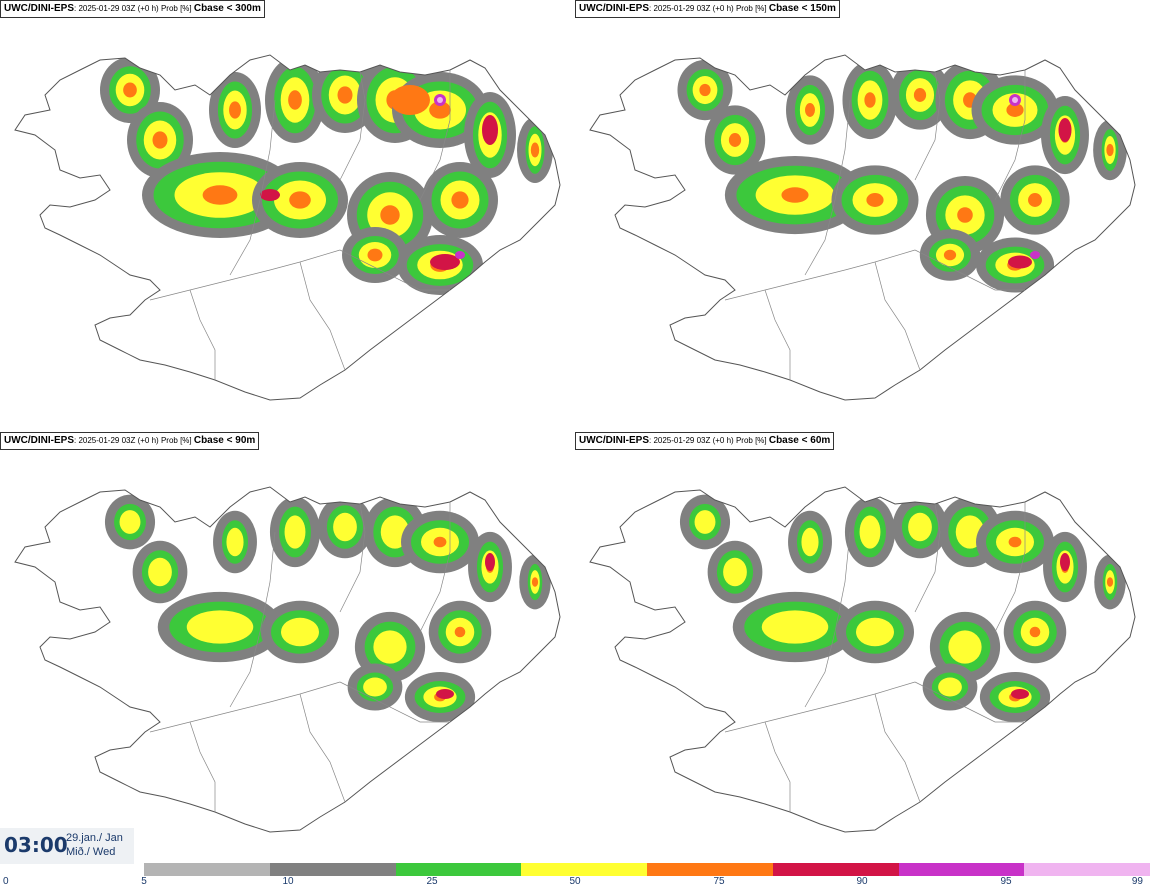  What do you see at coordinates (144, 881) in the screenshot?
I see `legend-tick-label: 5` at bounding box center [144, 881].